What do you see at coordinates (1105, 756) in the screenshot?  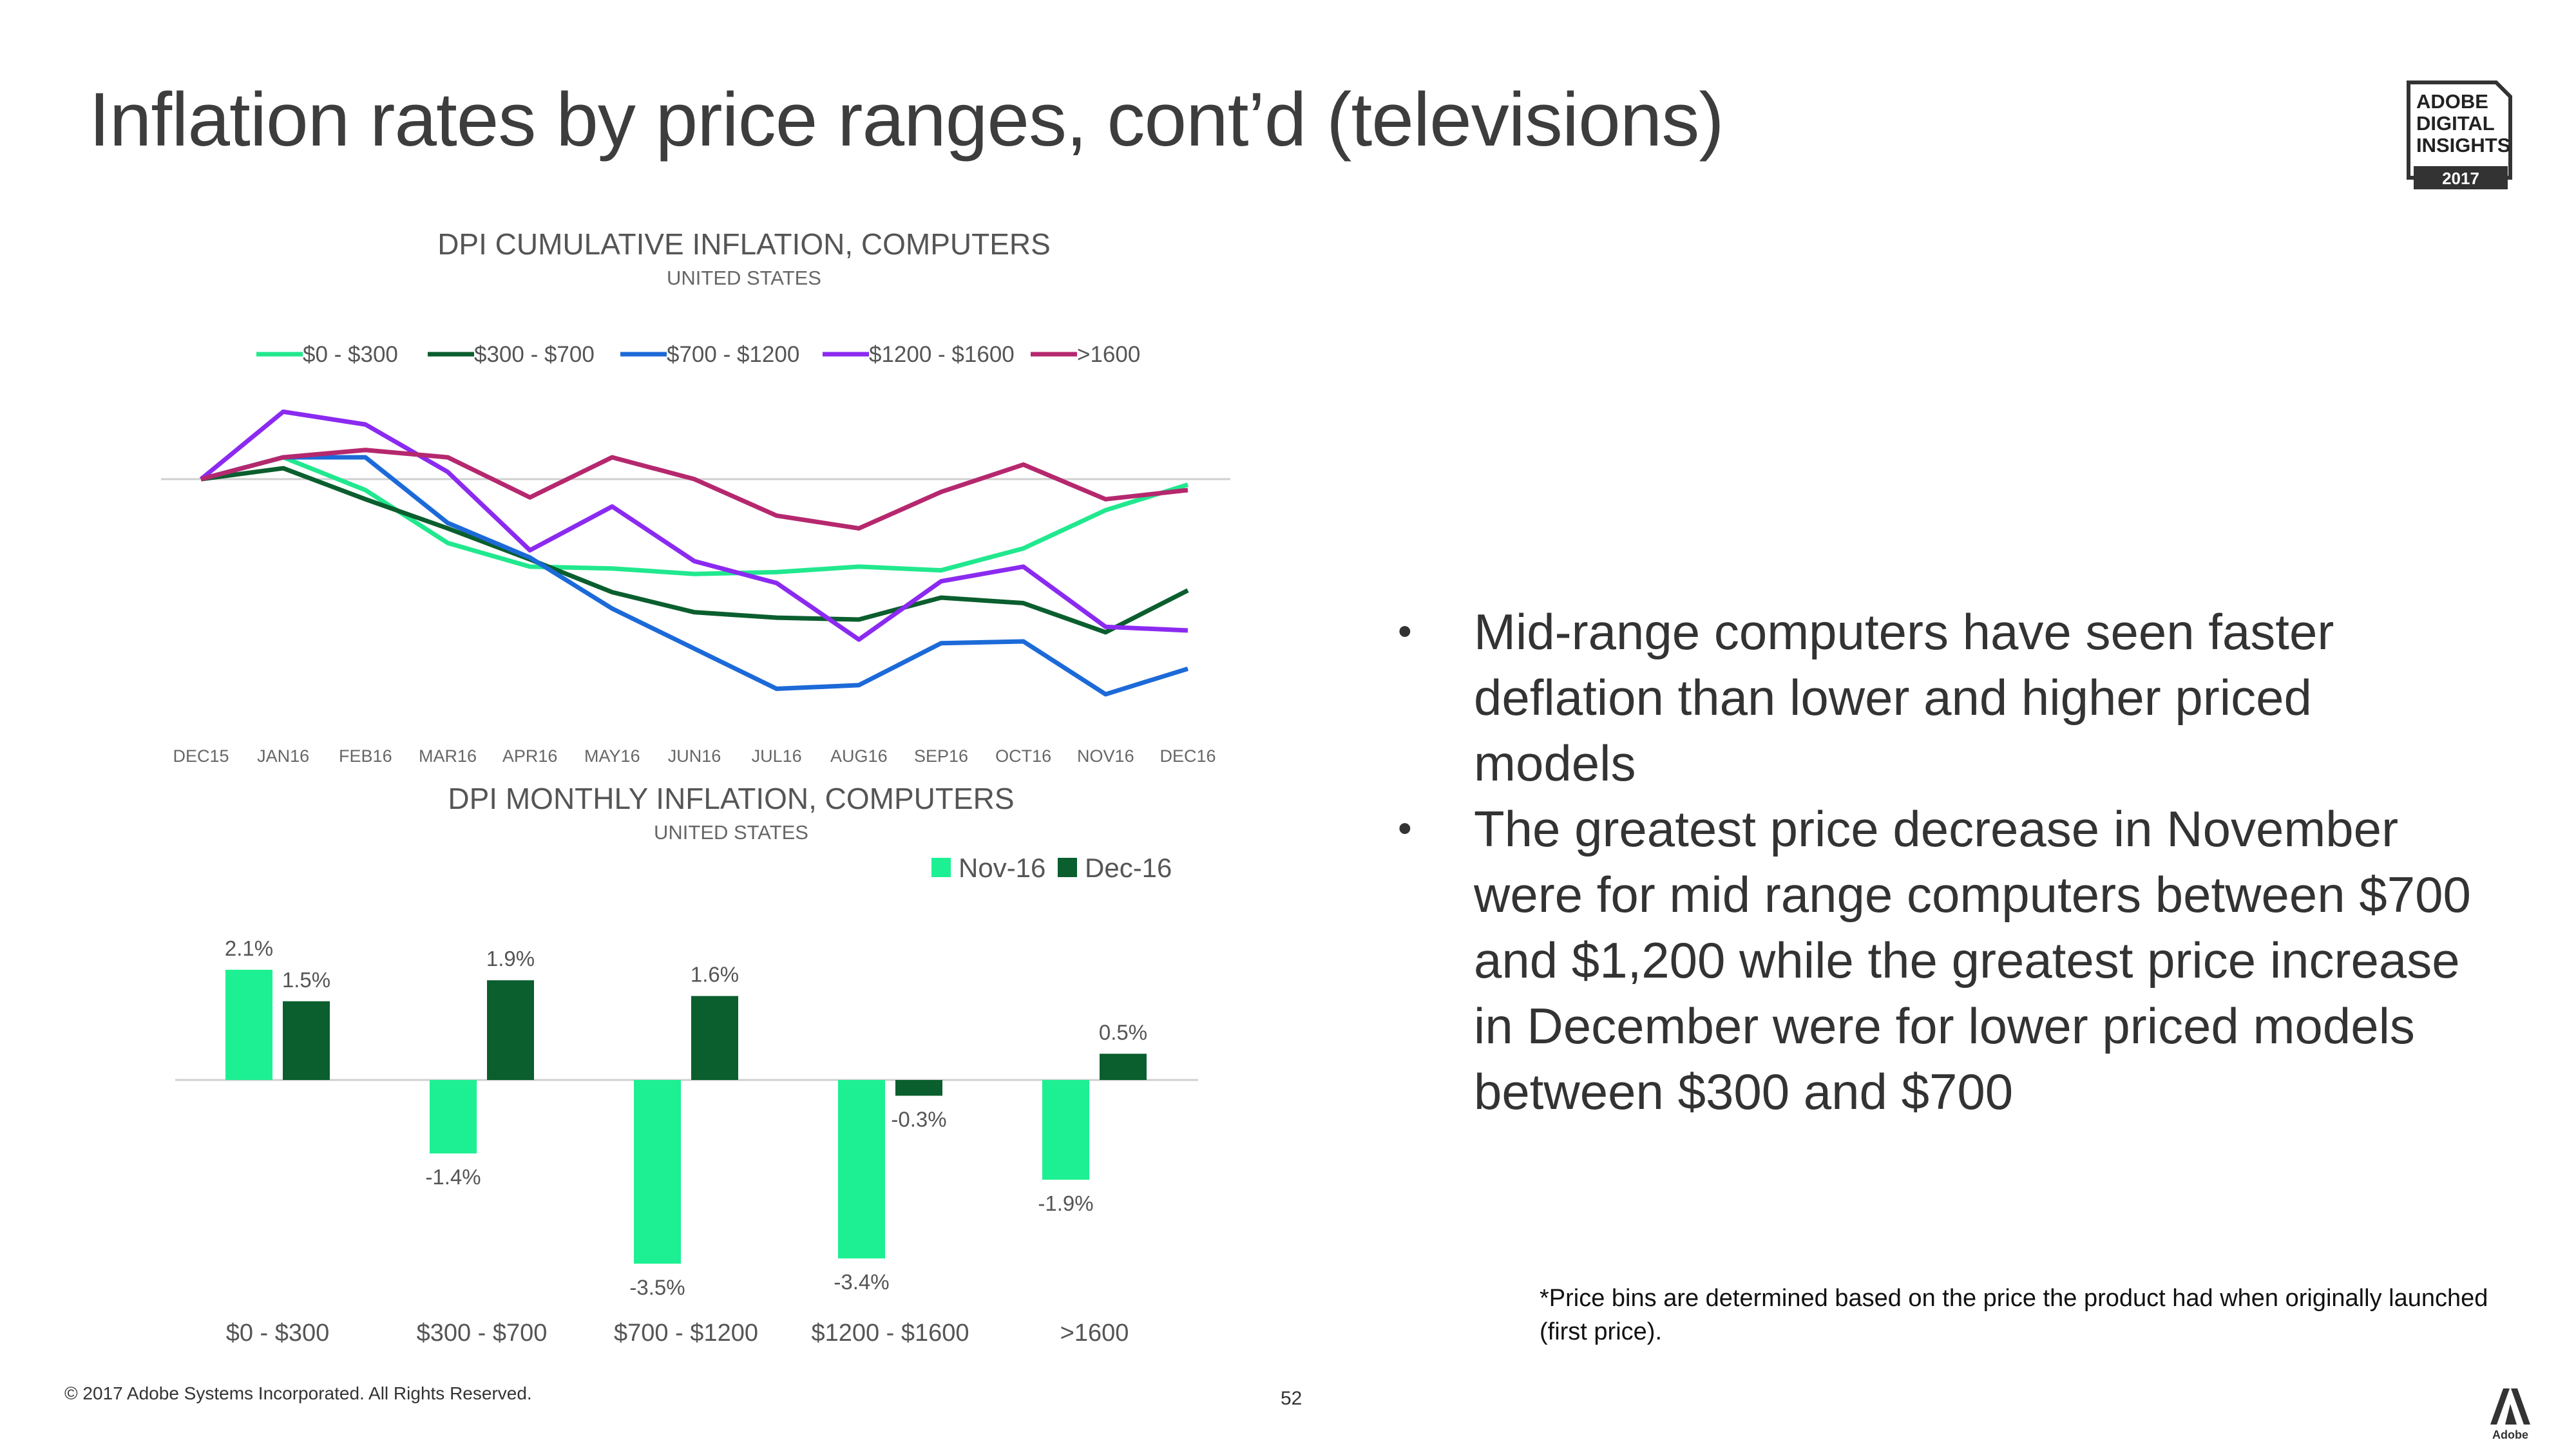 I see `x-tick-label: NOV16` at bounding box center [1105, 756].